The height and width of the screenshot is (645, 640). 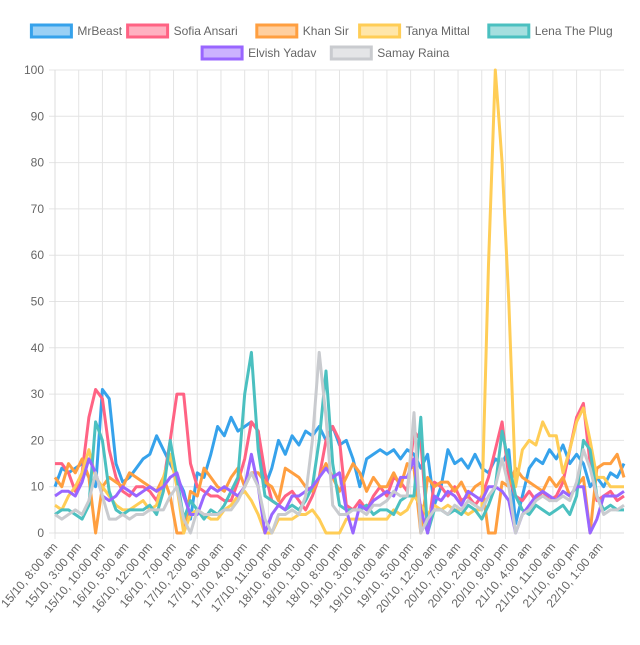 I want to click on legend-item: Khan Sir, so click(x=302, y=31).